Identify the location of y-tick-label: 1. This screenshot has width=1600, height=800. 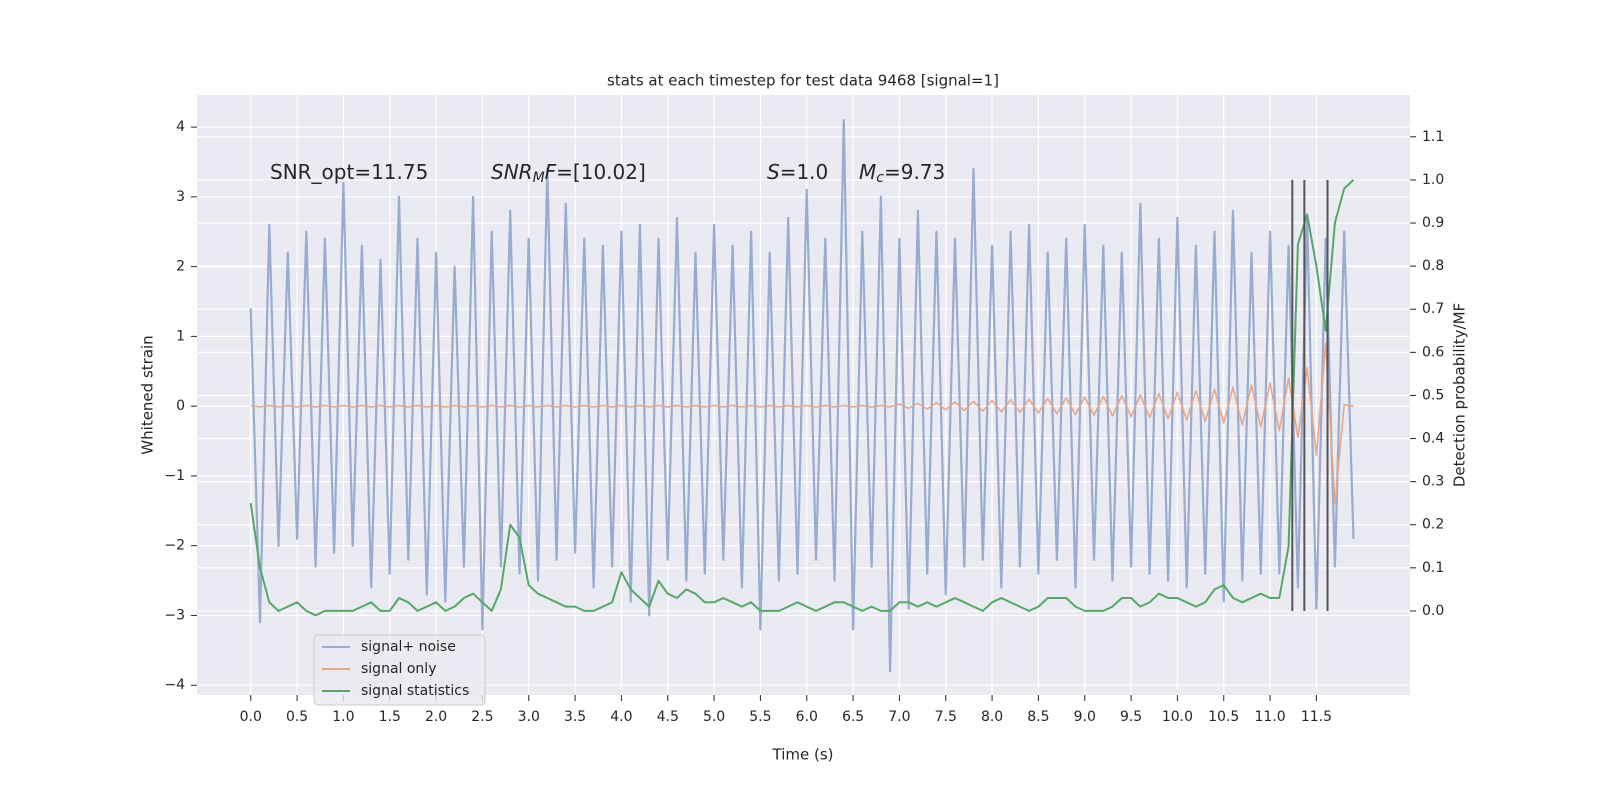
(180, 336).